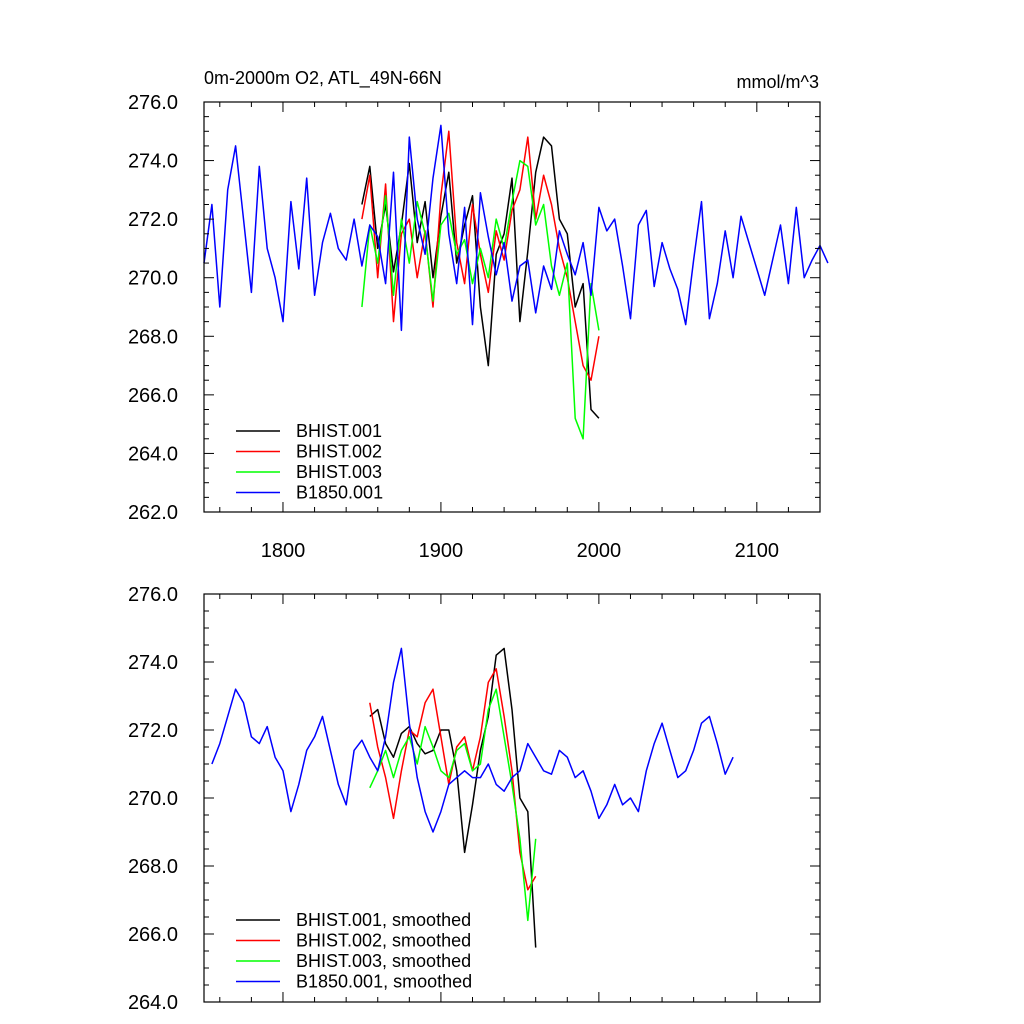 Image resolution: width=1024 pixels, height=1024 pixels. Describe the element at coordinates (384, 982) in the screenshot. I see `legend-label: B1850.001, smoothed` at that location.